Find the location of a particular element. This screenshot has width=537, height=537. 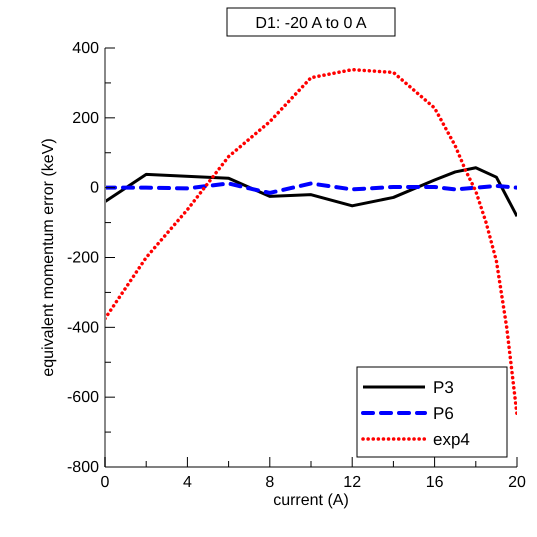

x-tick-label: 0 is located at coordinates (105, 482).